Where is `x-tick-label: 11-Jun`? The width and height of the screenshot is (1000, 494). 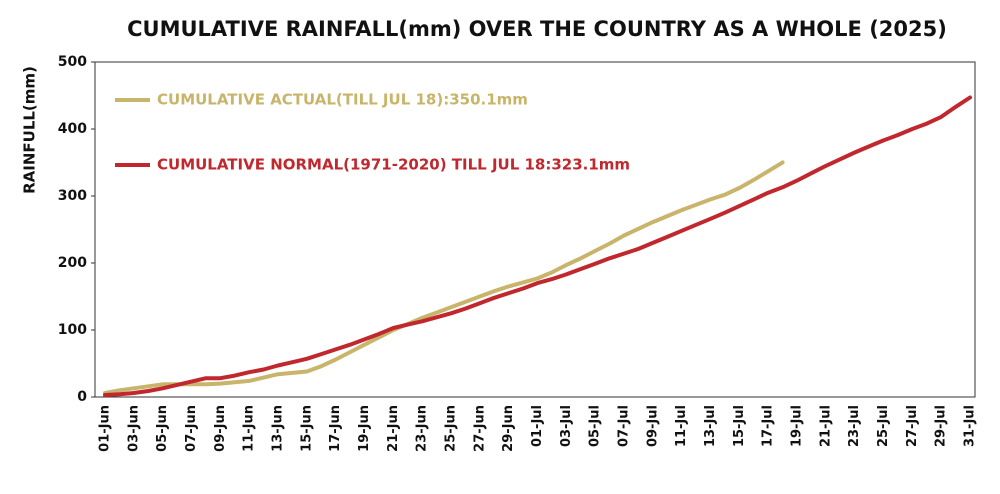 x-tick-label: 11-Jun is located at coordinates (249, 428).